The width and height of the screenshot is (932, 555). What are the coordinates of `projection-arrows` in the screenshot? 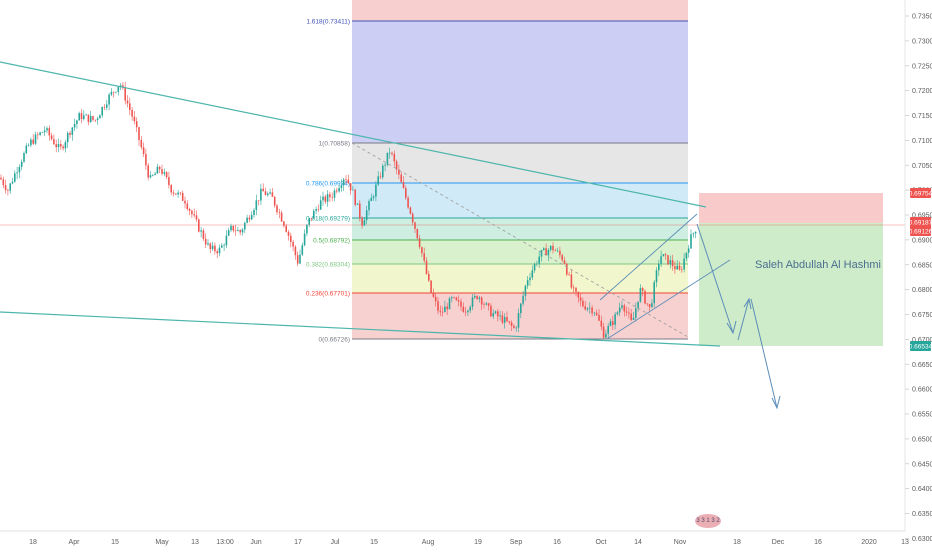 It's located at (738, 316).